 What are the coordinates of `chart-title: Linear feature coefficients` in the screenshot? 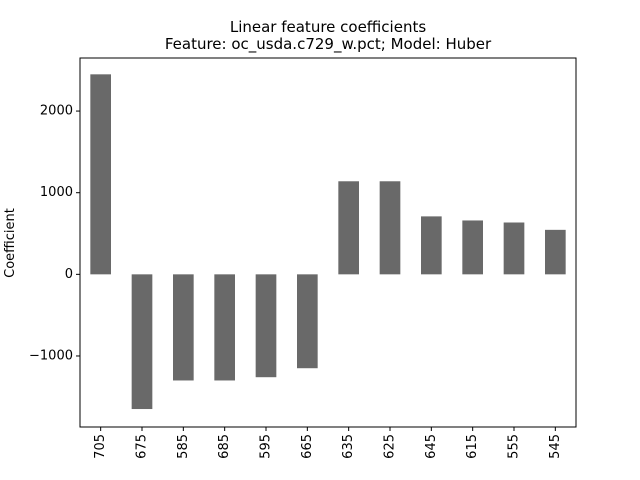 It's located at (328, 27).